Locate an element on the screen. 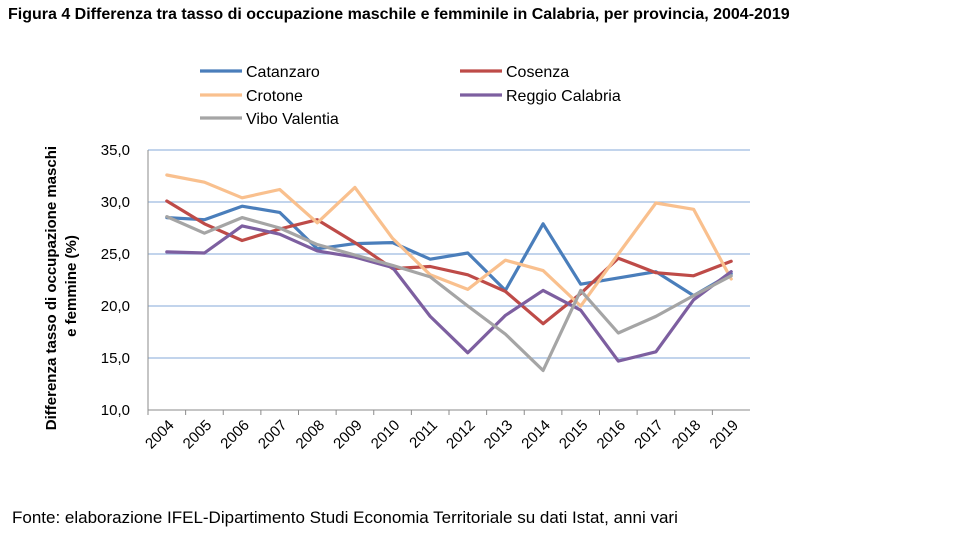 This screenshot has width=954, height=554. legend-label-vibo-valentia: Vibo Valentia is located at coordinates (292, 119).